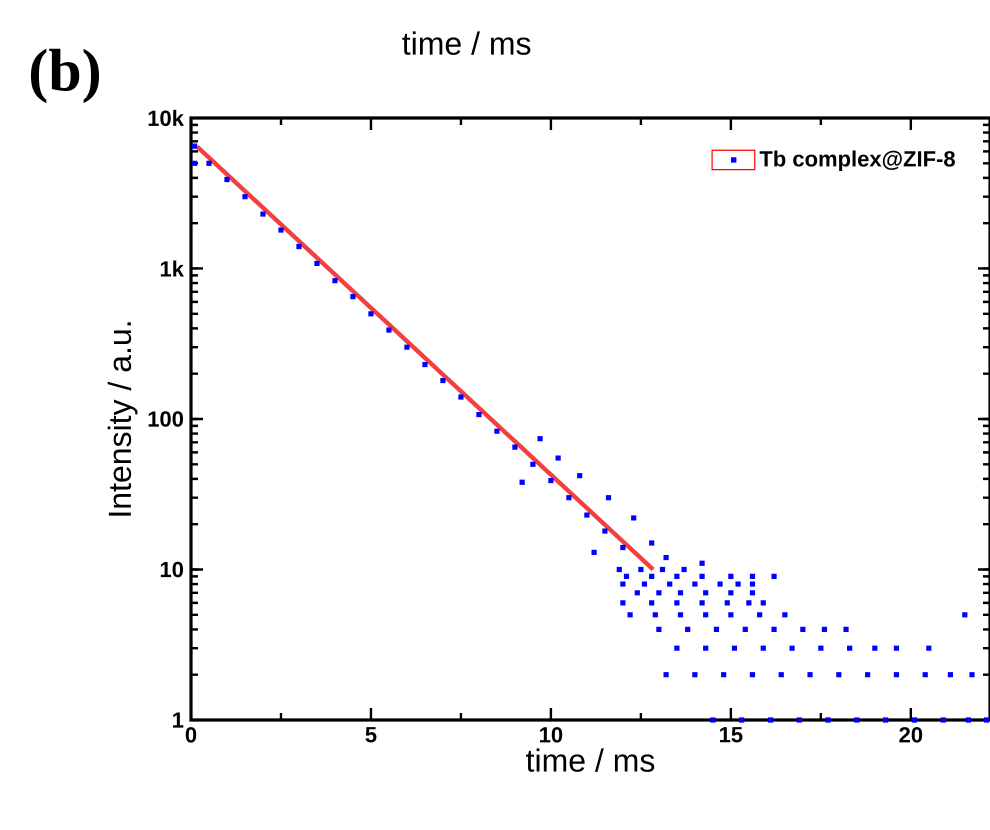  What do you see at coordinates (590, 760) in the screenshot?
I see `x-axis-title: time / ms` at bounding box center [590, 760].